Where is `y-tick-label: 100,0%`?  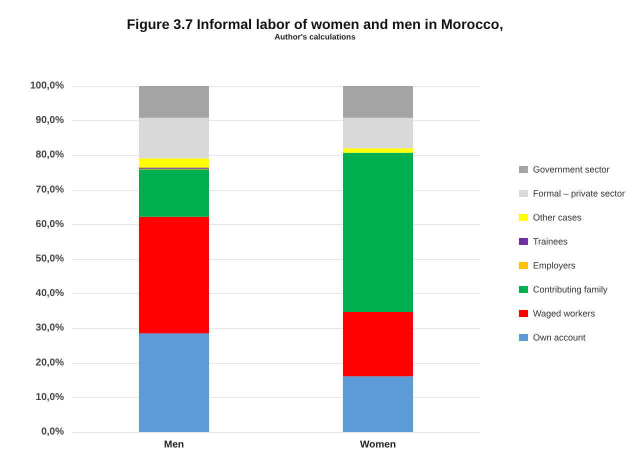
y-tick-label: 100,0% is located at coordinates (47, 86).